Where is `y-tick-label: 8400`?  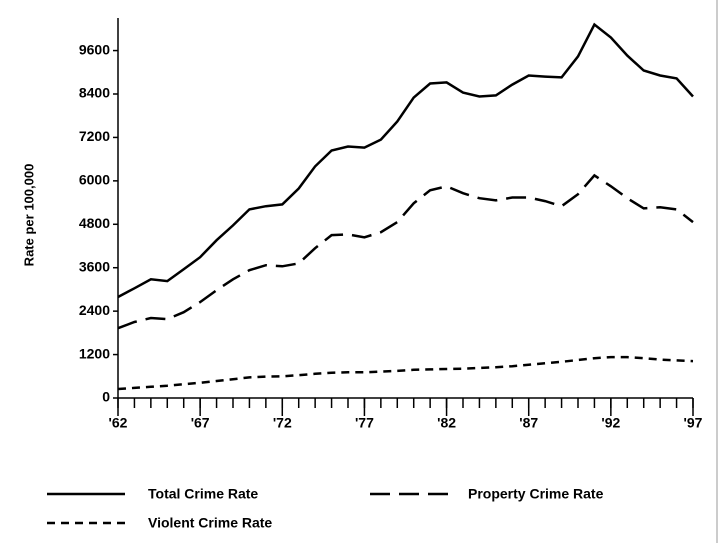 y-tick-label: 8400 is located at coordinates (94, 93).